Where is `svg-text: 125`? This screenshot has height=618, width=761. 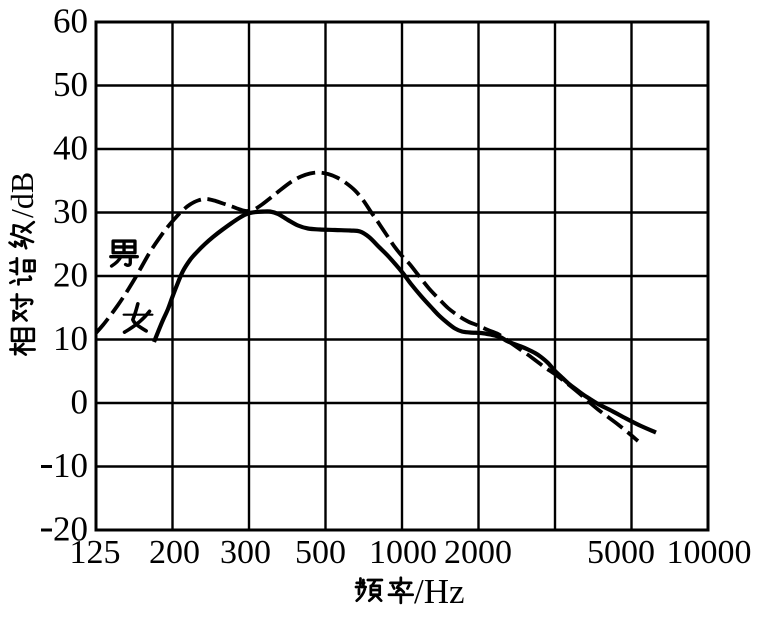 svg-text: 125 is located at coordinates (95, 552).